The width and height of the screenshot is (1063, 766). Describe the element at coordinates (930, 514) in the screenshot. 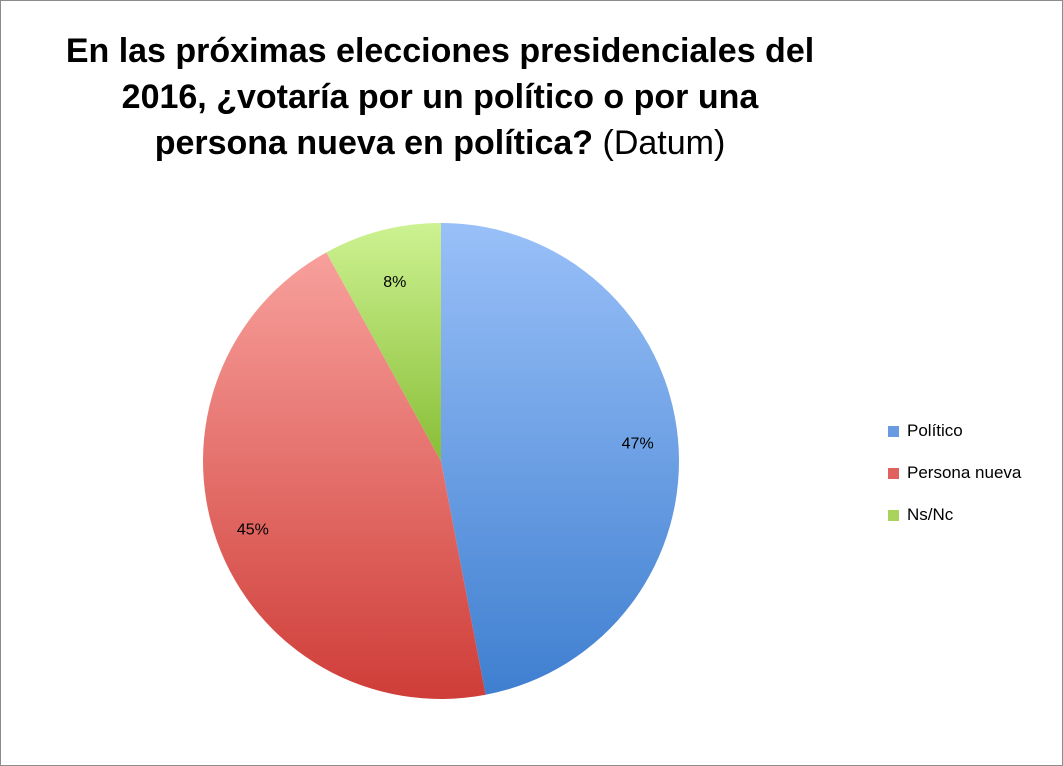

I see `legend-label: Ns/Nc` at that location.